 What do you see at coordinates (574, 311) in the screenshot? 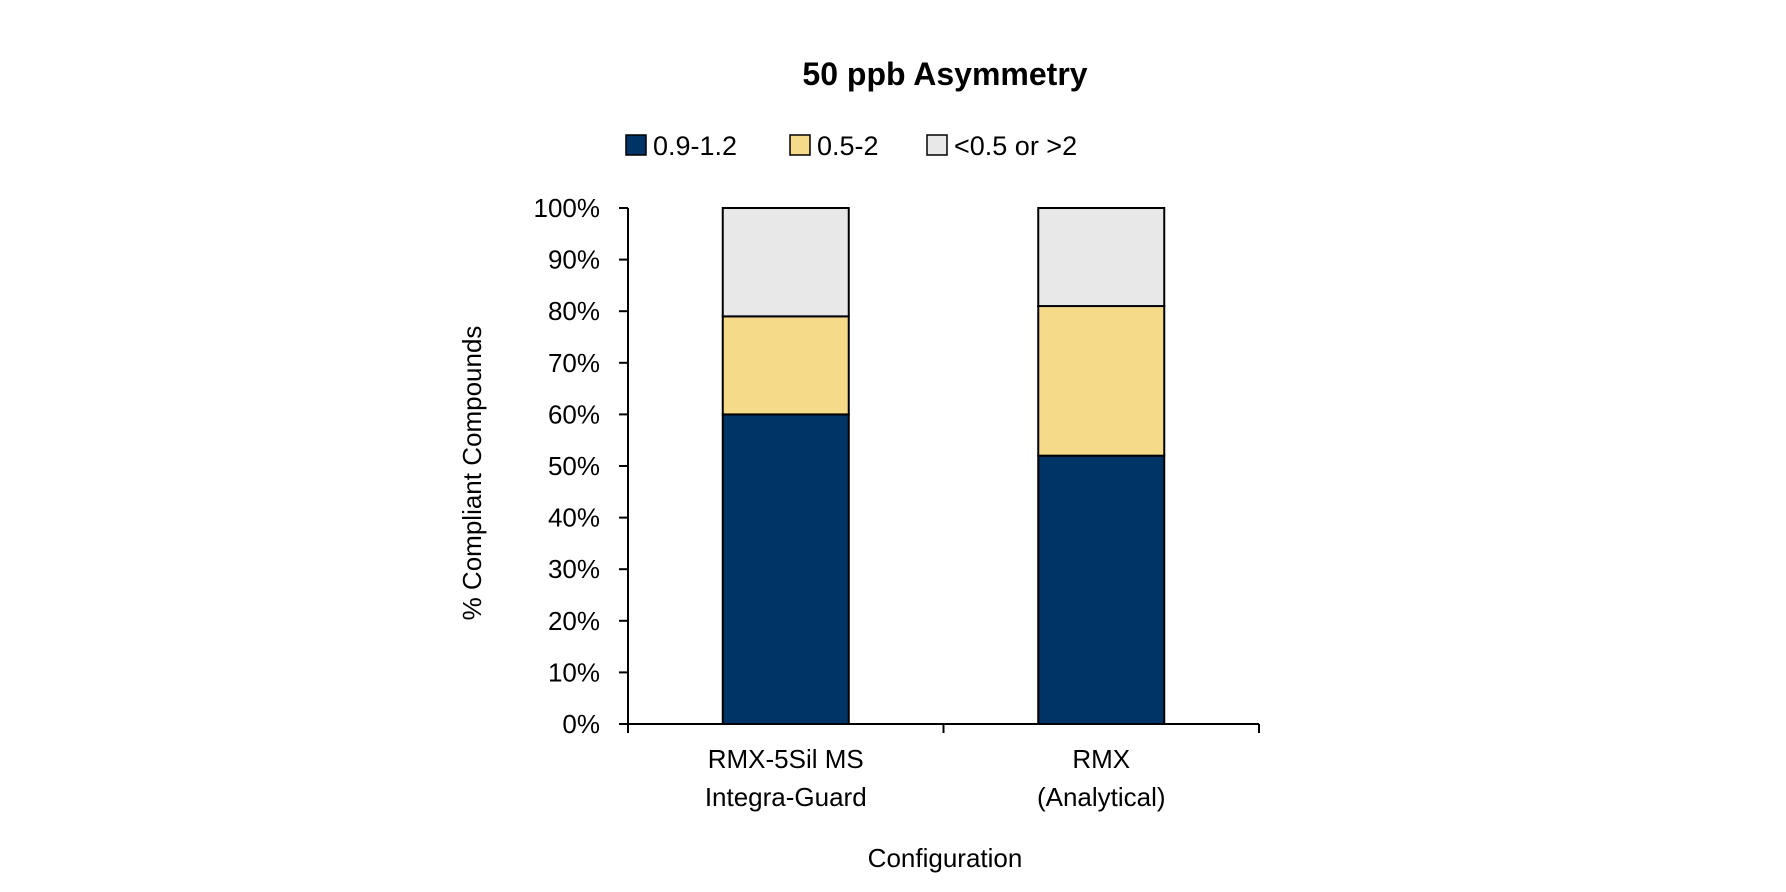
I see `y-tick-label: 80%` at bounding box center [574, 311].